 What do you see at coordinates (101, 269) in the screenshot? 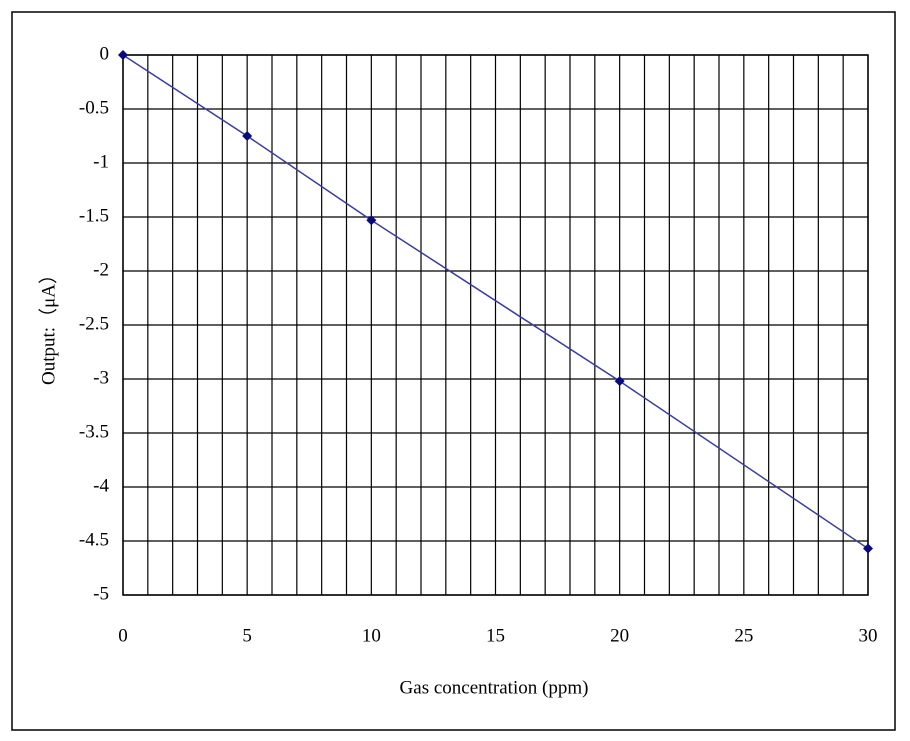
I see `y-tick-label: -2` at bounding box center [101, 269].